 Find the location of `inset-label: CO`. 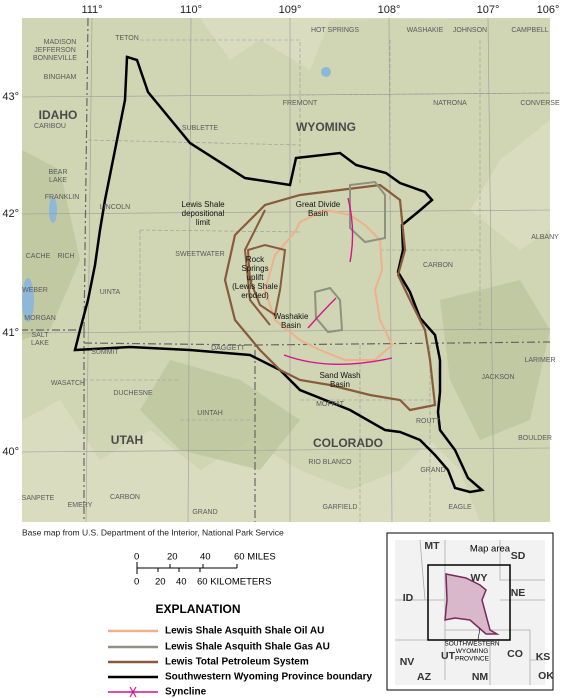

inset-label: CO is located at coordinates (515, 654).